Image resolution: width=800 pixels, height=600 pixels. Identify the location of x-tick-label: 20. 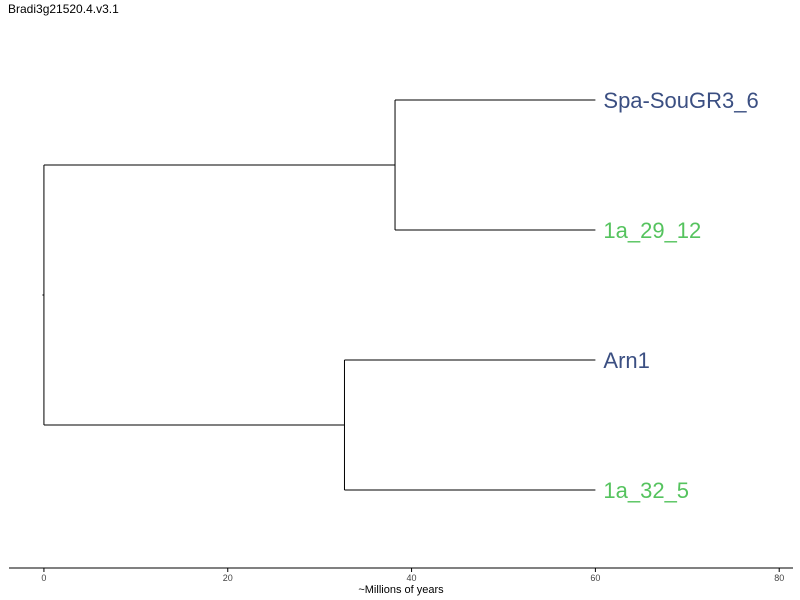
(228, 578).